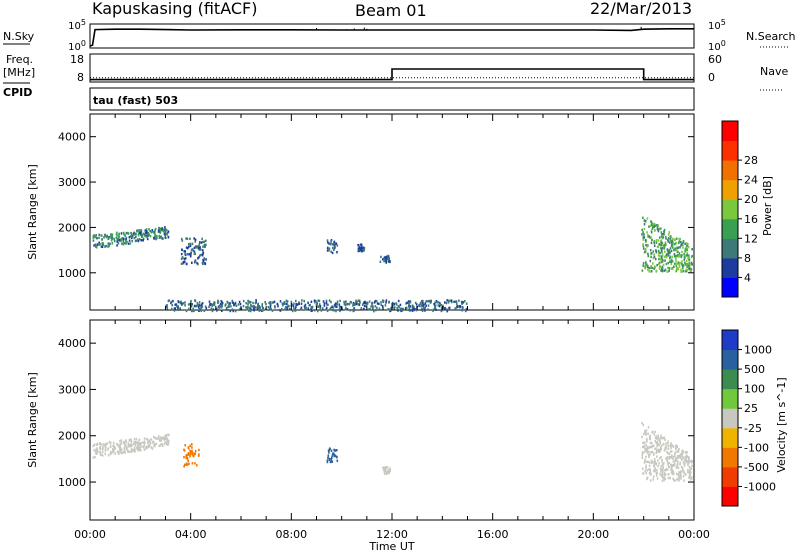  What do you see at coordinates (751, 160) in the screenshot?
I see `power-colorbar-tick-label: 28` at bounding box center [751, 160].